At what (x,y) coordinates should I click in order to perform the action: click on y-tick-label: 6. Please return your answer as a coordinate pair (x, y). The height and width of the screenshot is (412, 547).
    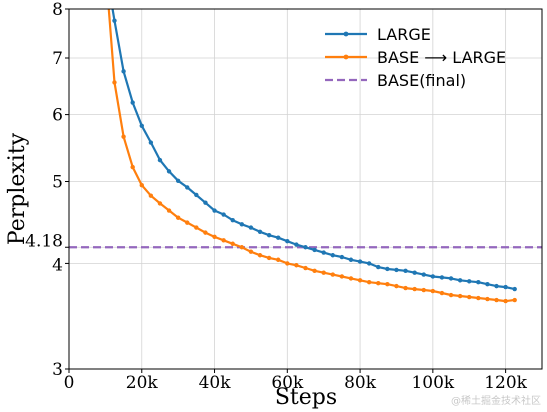
    Looking at the image, I should click on (57, 116).